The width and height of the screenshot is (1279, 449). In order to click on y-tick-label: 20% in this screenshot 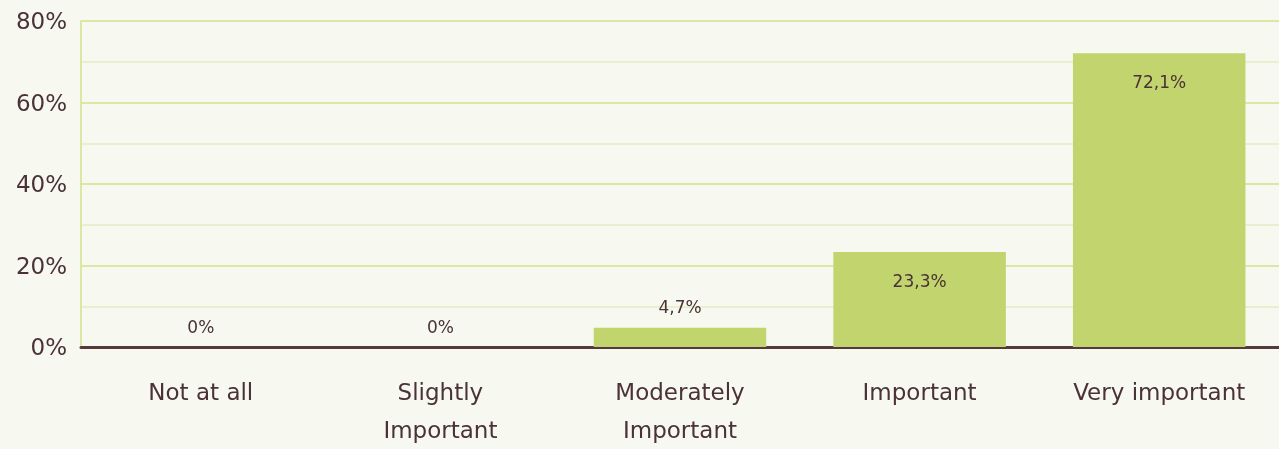, I will do `click(41, 265)`.